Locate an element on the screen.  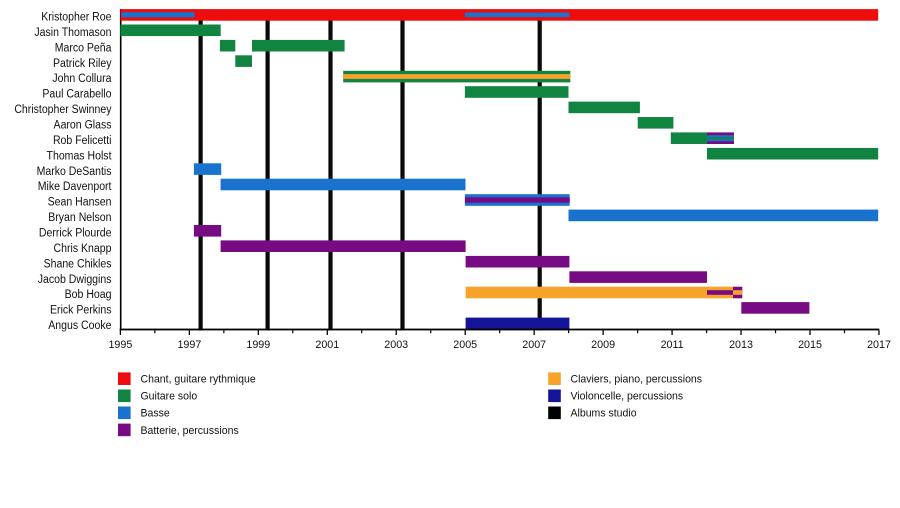
svg-text: 1999 is located at coordinates (258, 345).